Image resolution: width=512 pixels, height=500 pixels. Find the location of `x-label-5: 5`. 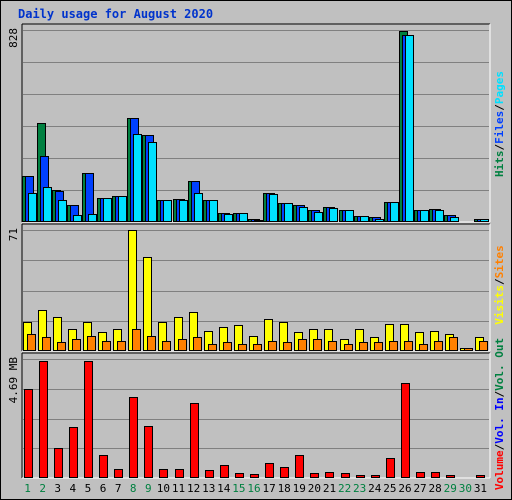

x-label-5: 5 is located at coordinates (88, 488).